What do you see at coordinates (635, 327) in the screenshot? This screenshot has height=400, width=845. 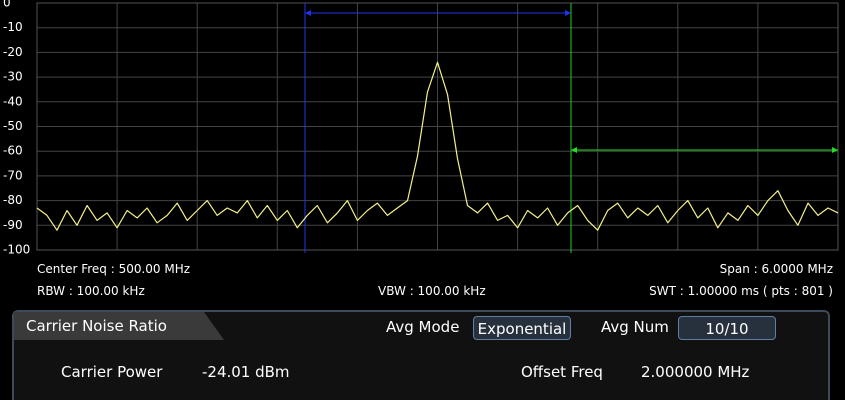 I see `avg-num-label: Avg Num` at bounding box center [635, 327].